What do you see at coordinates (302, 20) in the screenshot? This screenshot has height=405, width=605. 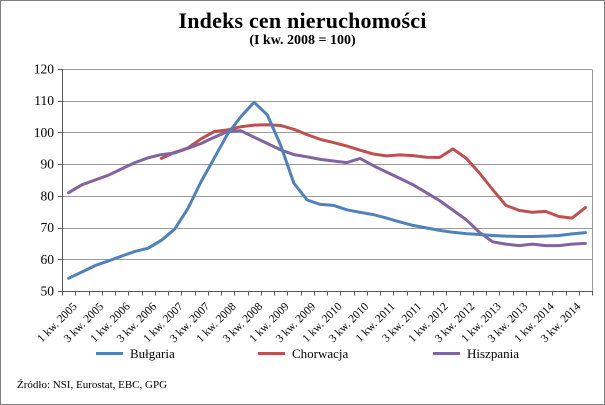 I see `chart-title: Indeks cen nieruchomości` at bounding box center [302, 20].